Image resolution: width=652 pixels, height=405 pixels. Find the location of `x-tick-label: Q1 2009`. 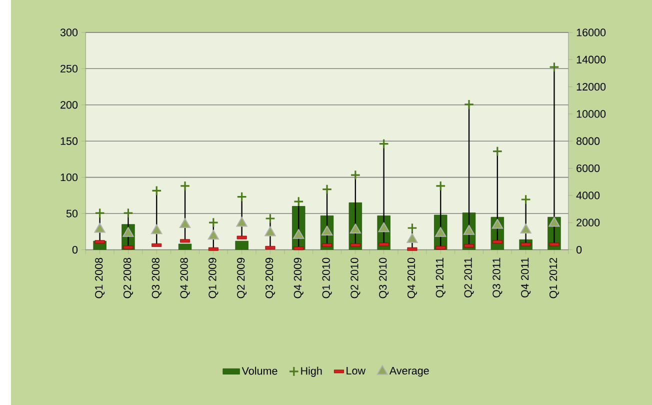

x-tick-label: Q1 2009 is located at coordinates (213, 278).